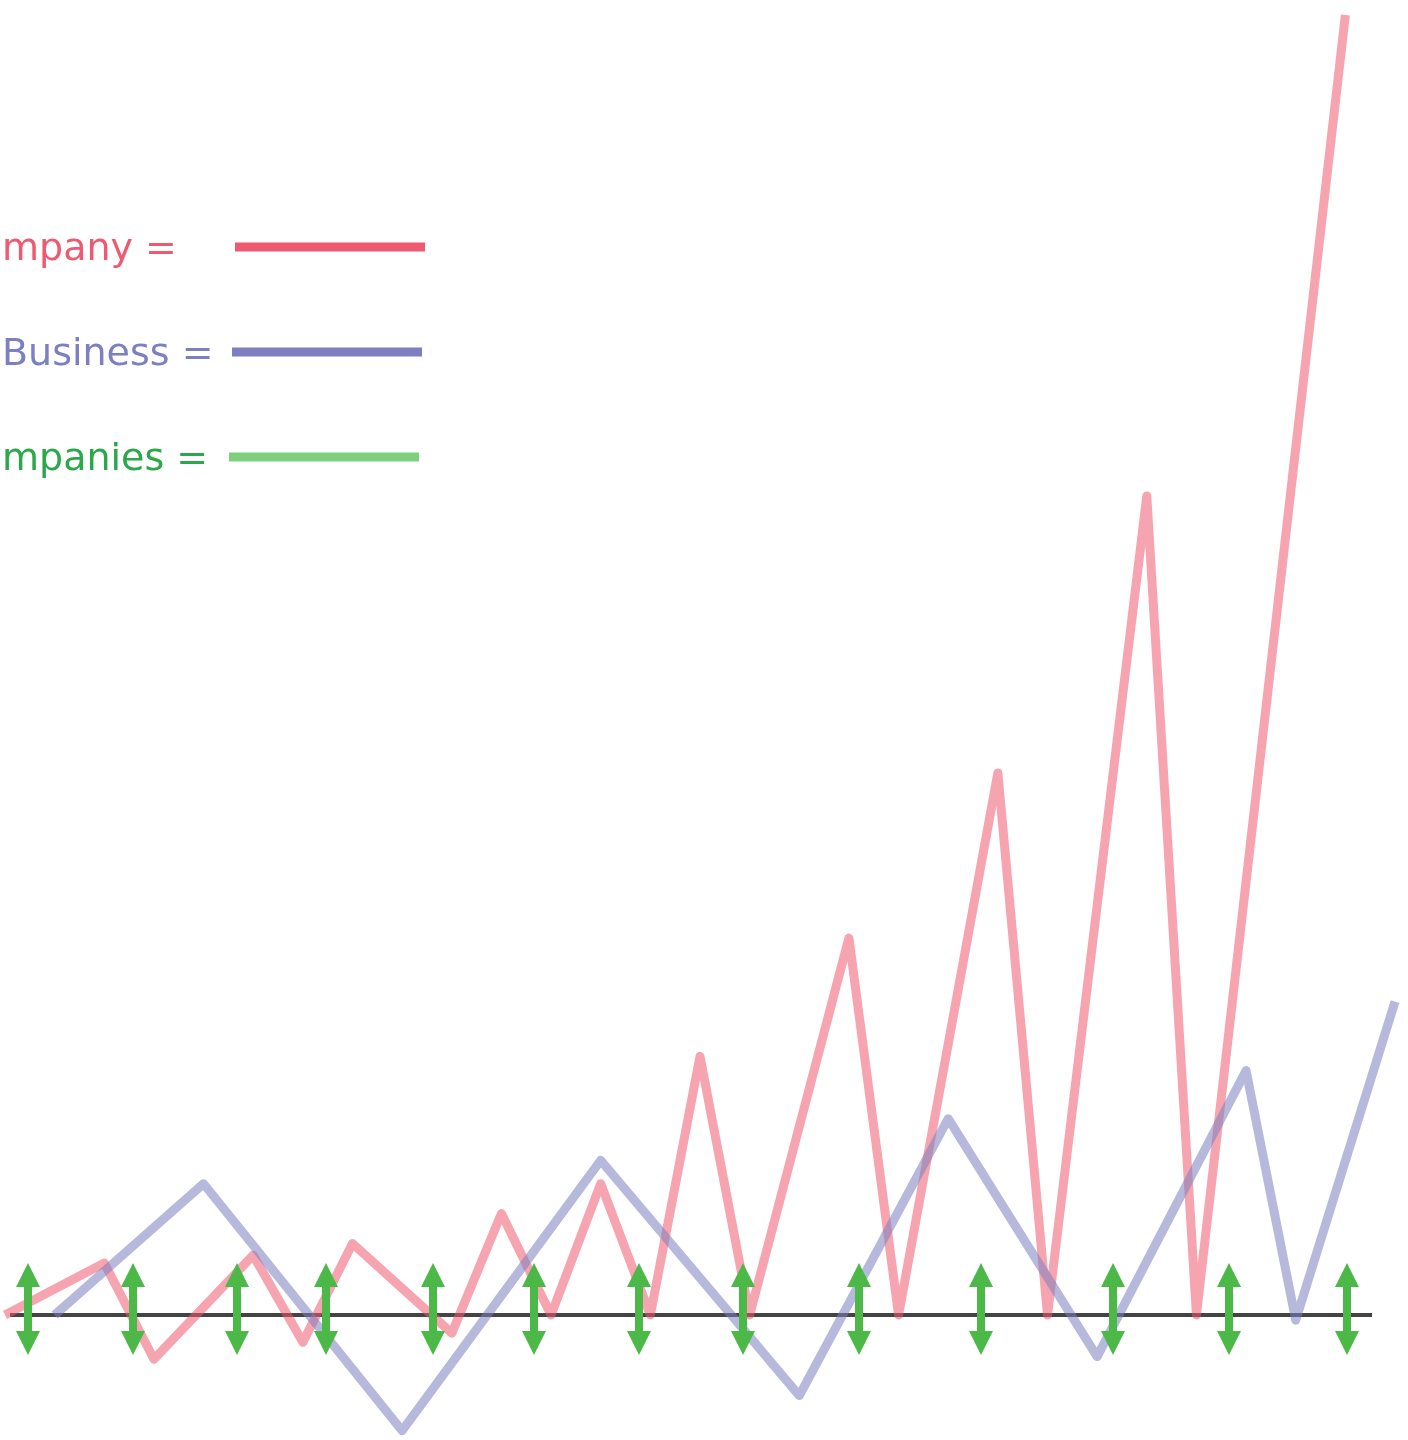  Describe the element at coordinates (105, 457) in the screenshot. I see `annotation: mpanies =` at that location.